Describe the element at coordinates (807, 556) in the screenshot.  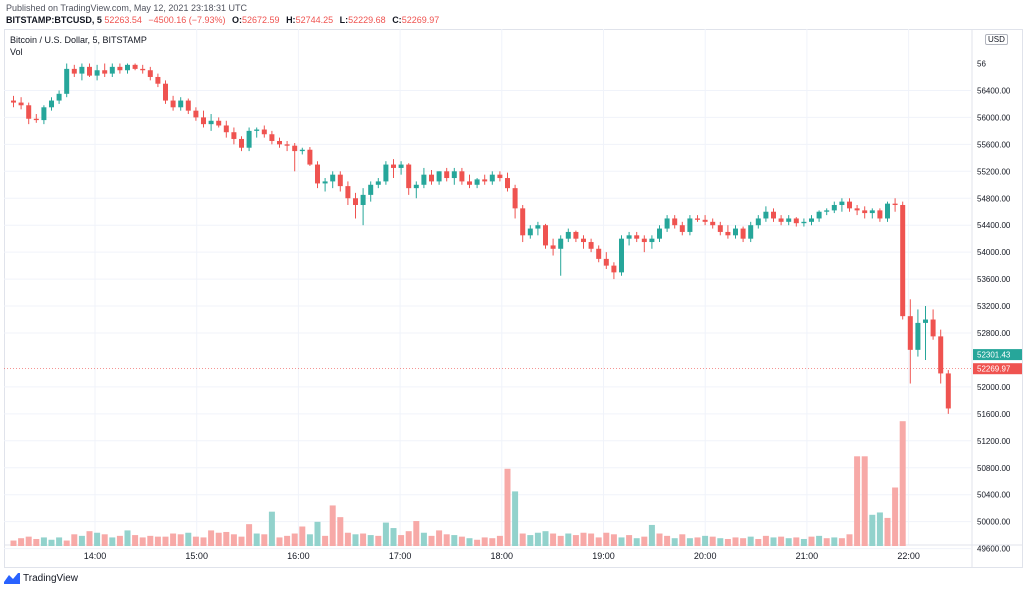
I see `time-tick-label: 21:00` at that location.